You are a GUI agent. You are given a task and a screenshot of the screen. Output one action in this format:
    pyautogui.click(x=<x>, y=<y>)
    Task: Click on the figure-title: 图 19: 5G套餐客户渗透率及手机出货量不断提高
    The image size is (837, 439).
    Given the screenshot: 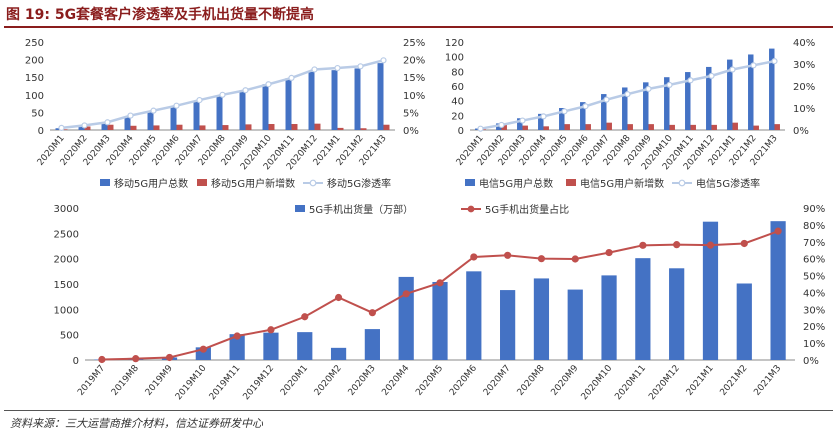 What is the action you would take?
    pyautogui.click(x=160, y=15)
    